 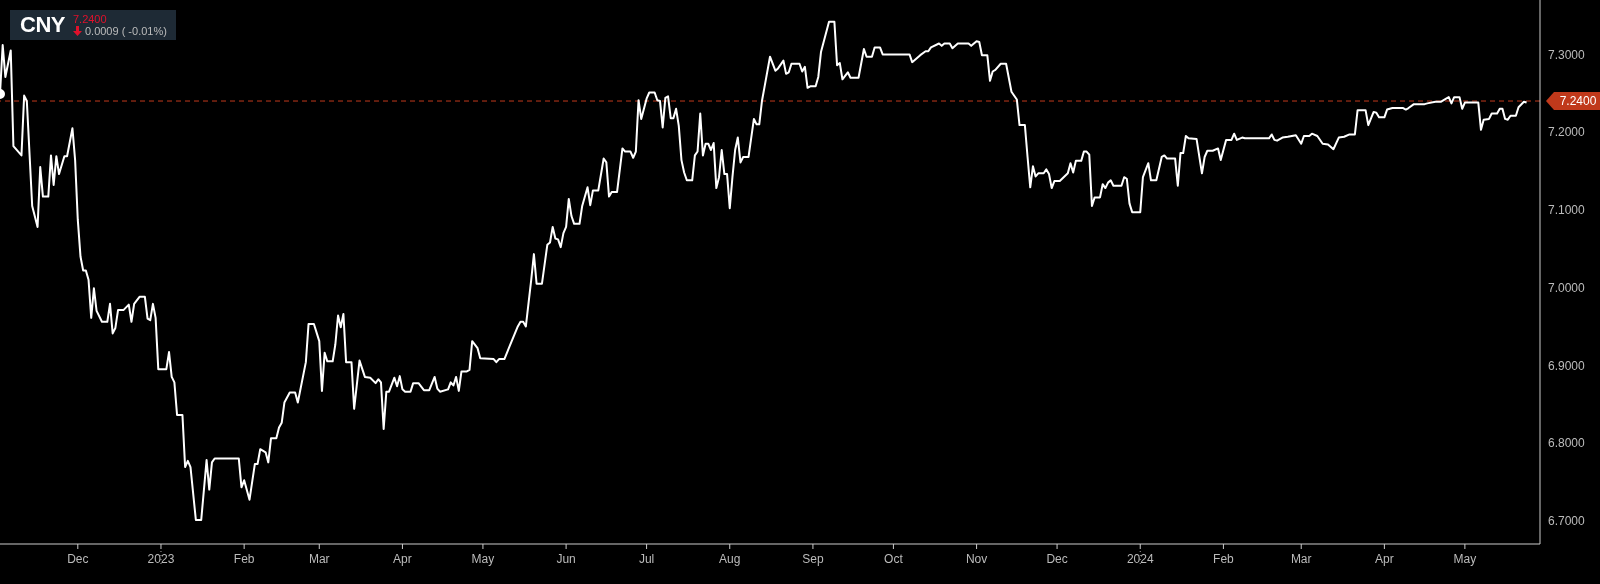 I want to click on x-tick-label: Nov, so click(x=976, y=559).